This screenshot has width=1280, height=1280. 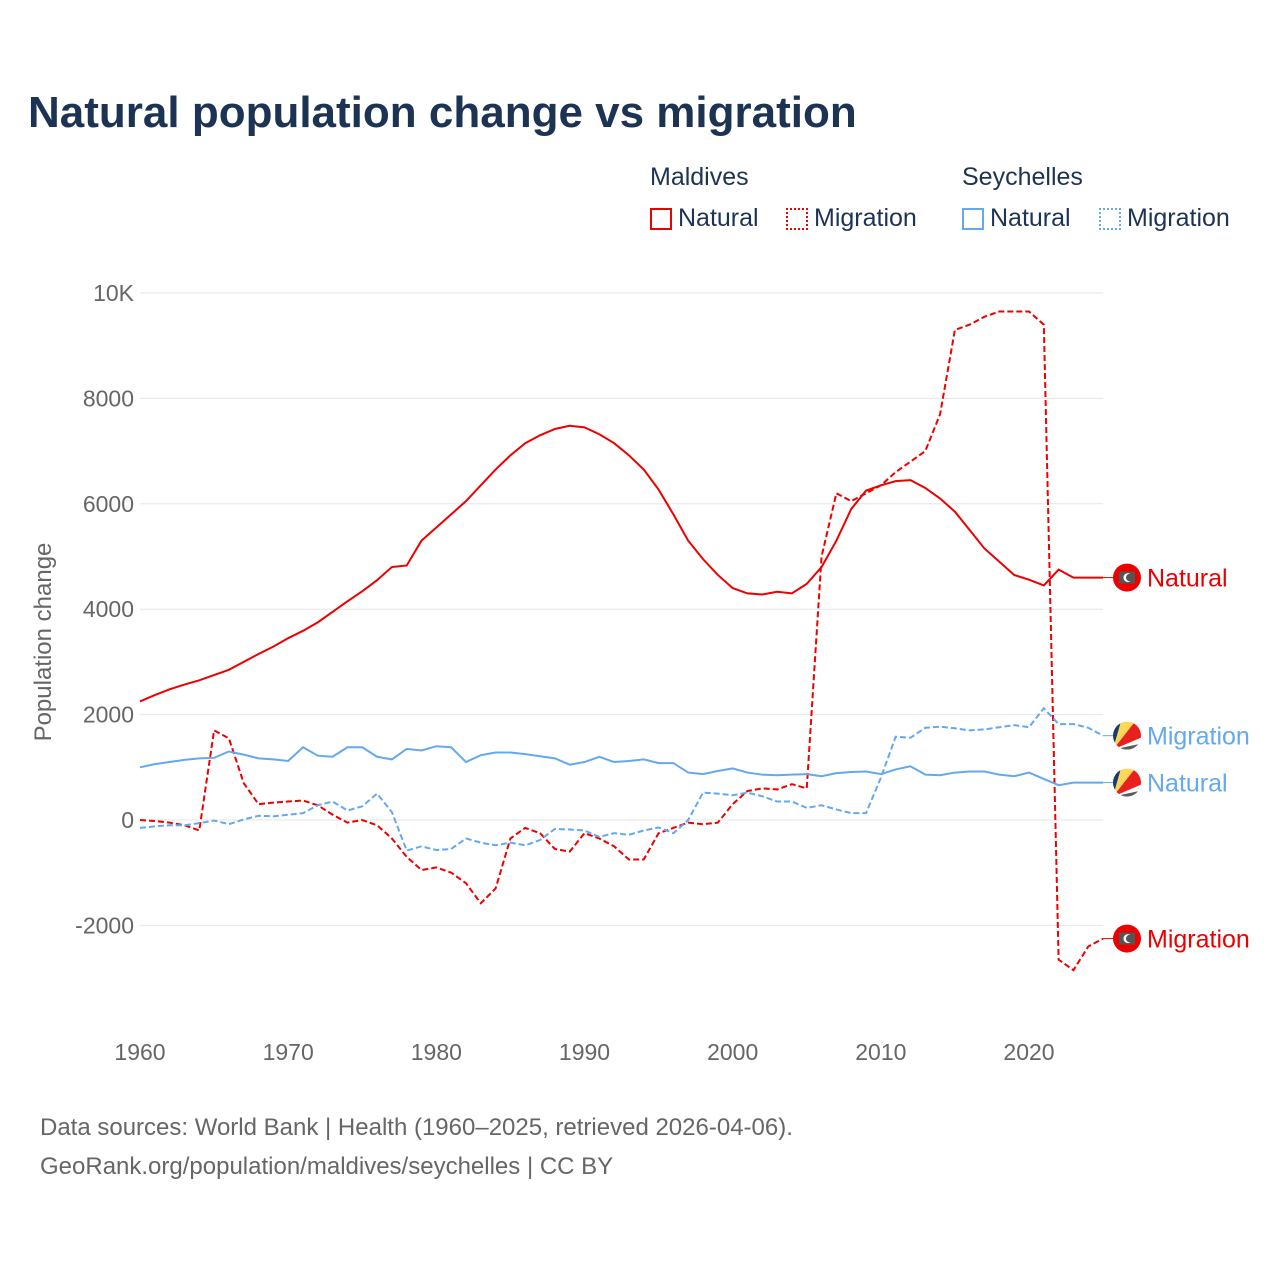 What do you see at coordinates (442, 112) in the screenshot?
I see `chart-title: Natural population change vs migration` at bounding box center [442, 112].